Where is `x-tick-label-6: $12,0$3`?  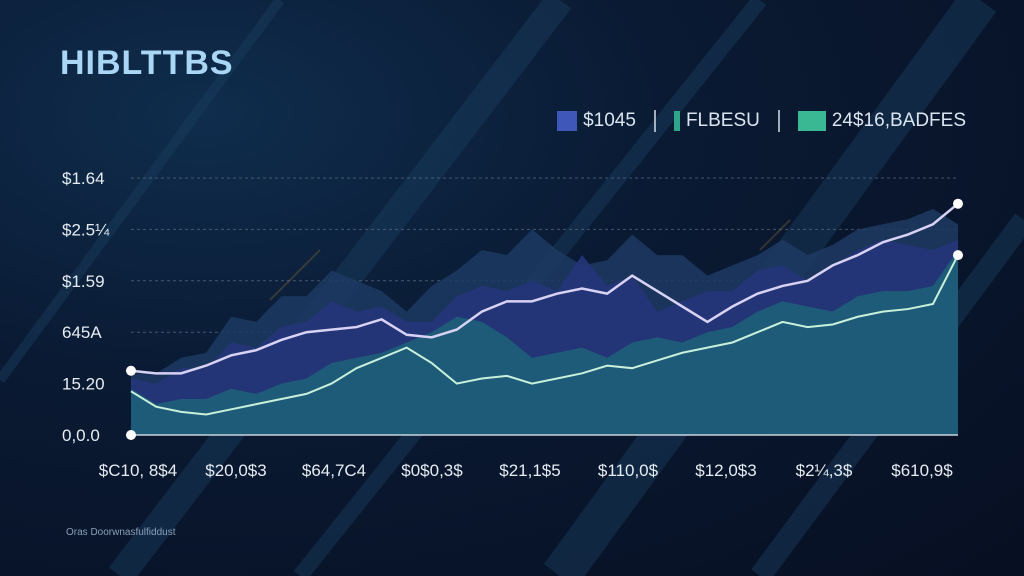
x-tick-label-6: $12,0$3 is located at coordinates (725, 470).